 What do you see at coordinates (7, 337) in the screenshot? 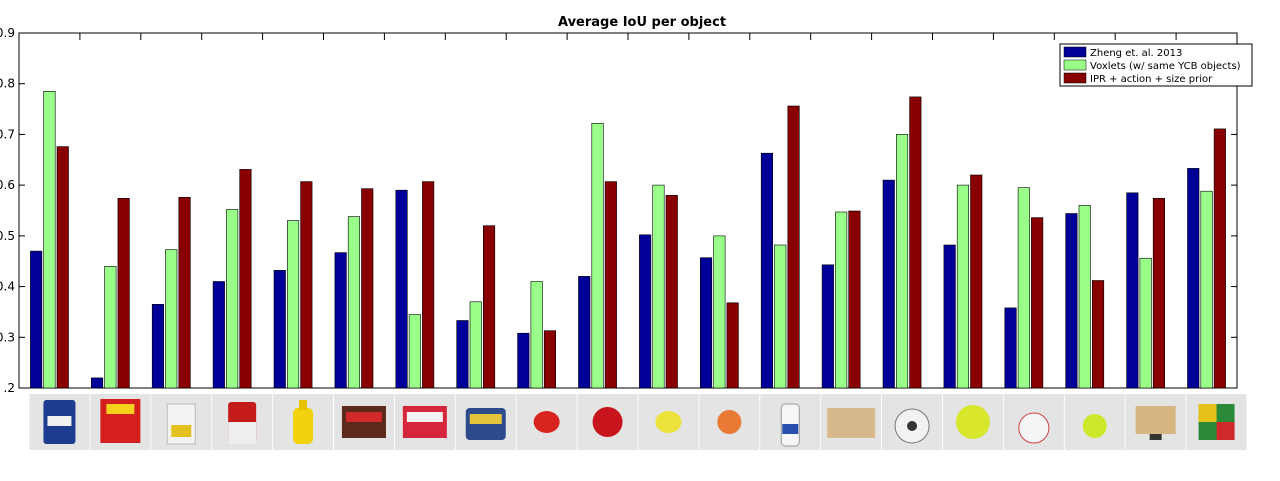
I see `y-tick-label: 0.3` at bounding box center [7, 337].